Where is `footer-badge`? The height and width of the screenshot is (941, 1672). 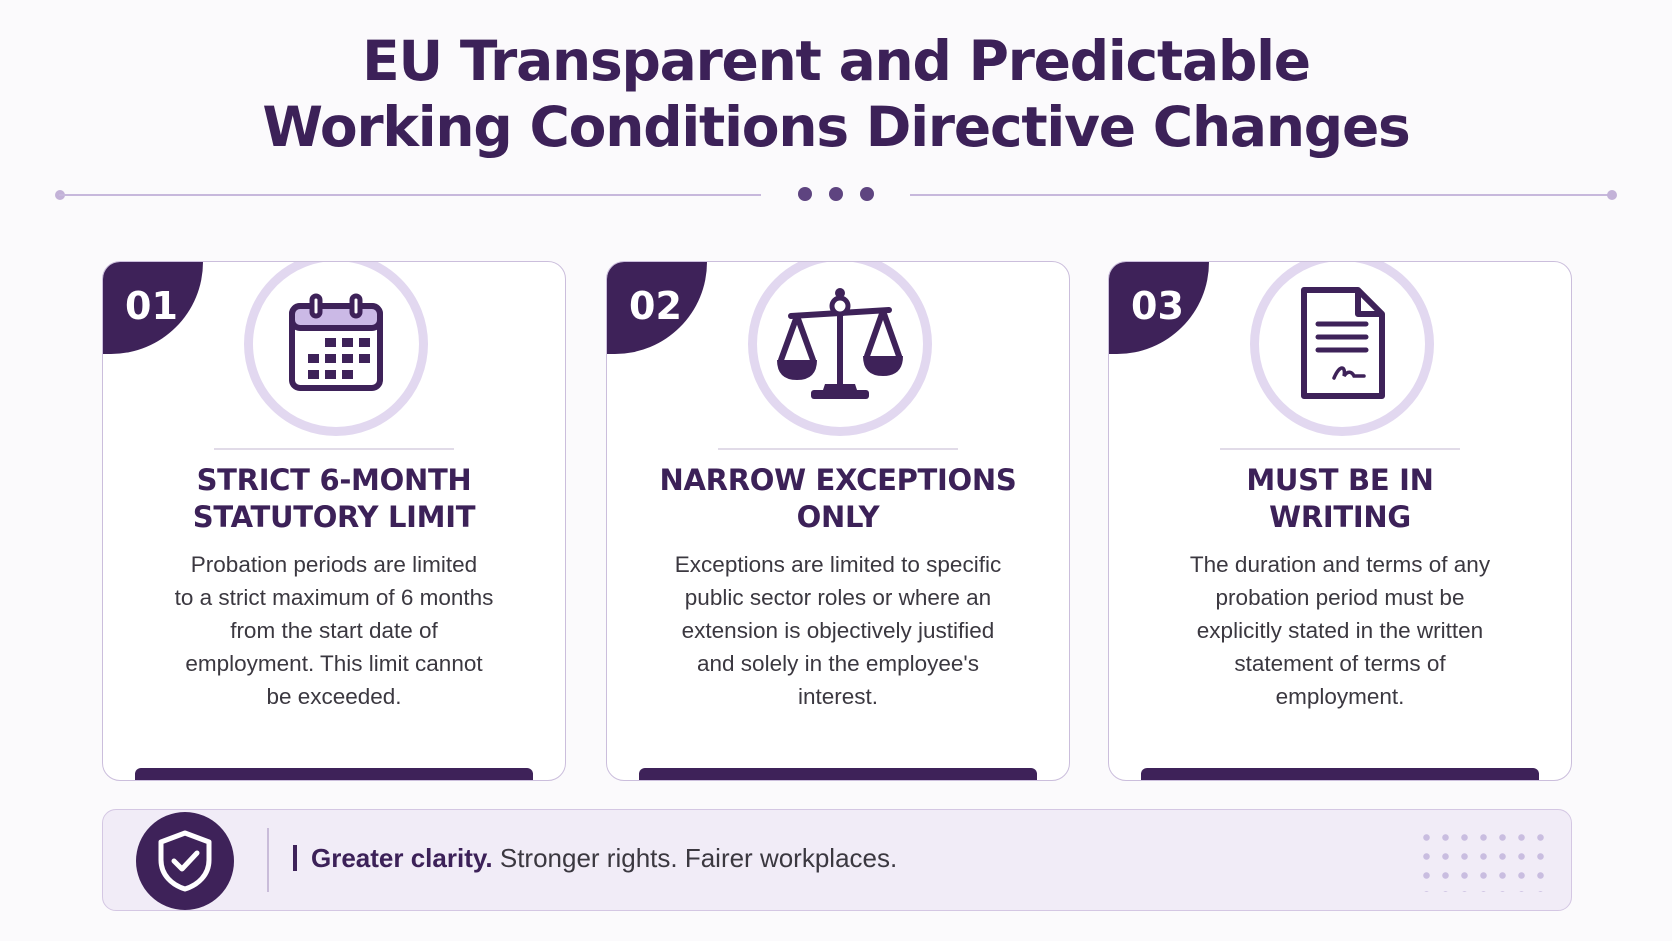 footer-badge is located at coordinates (185, 861).